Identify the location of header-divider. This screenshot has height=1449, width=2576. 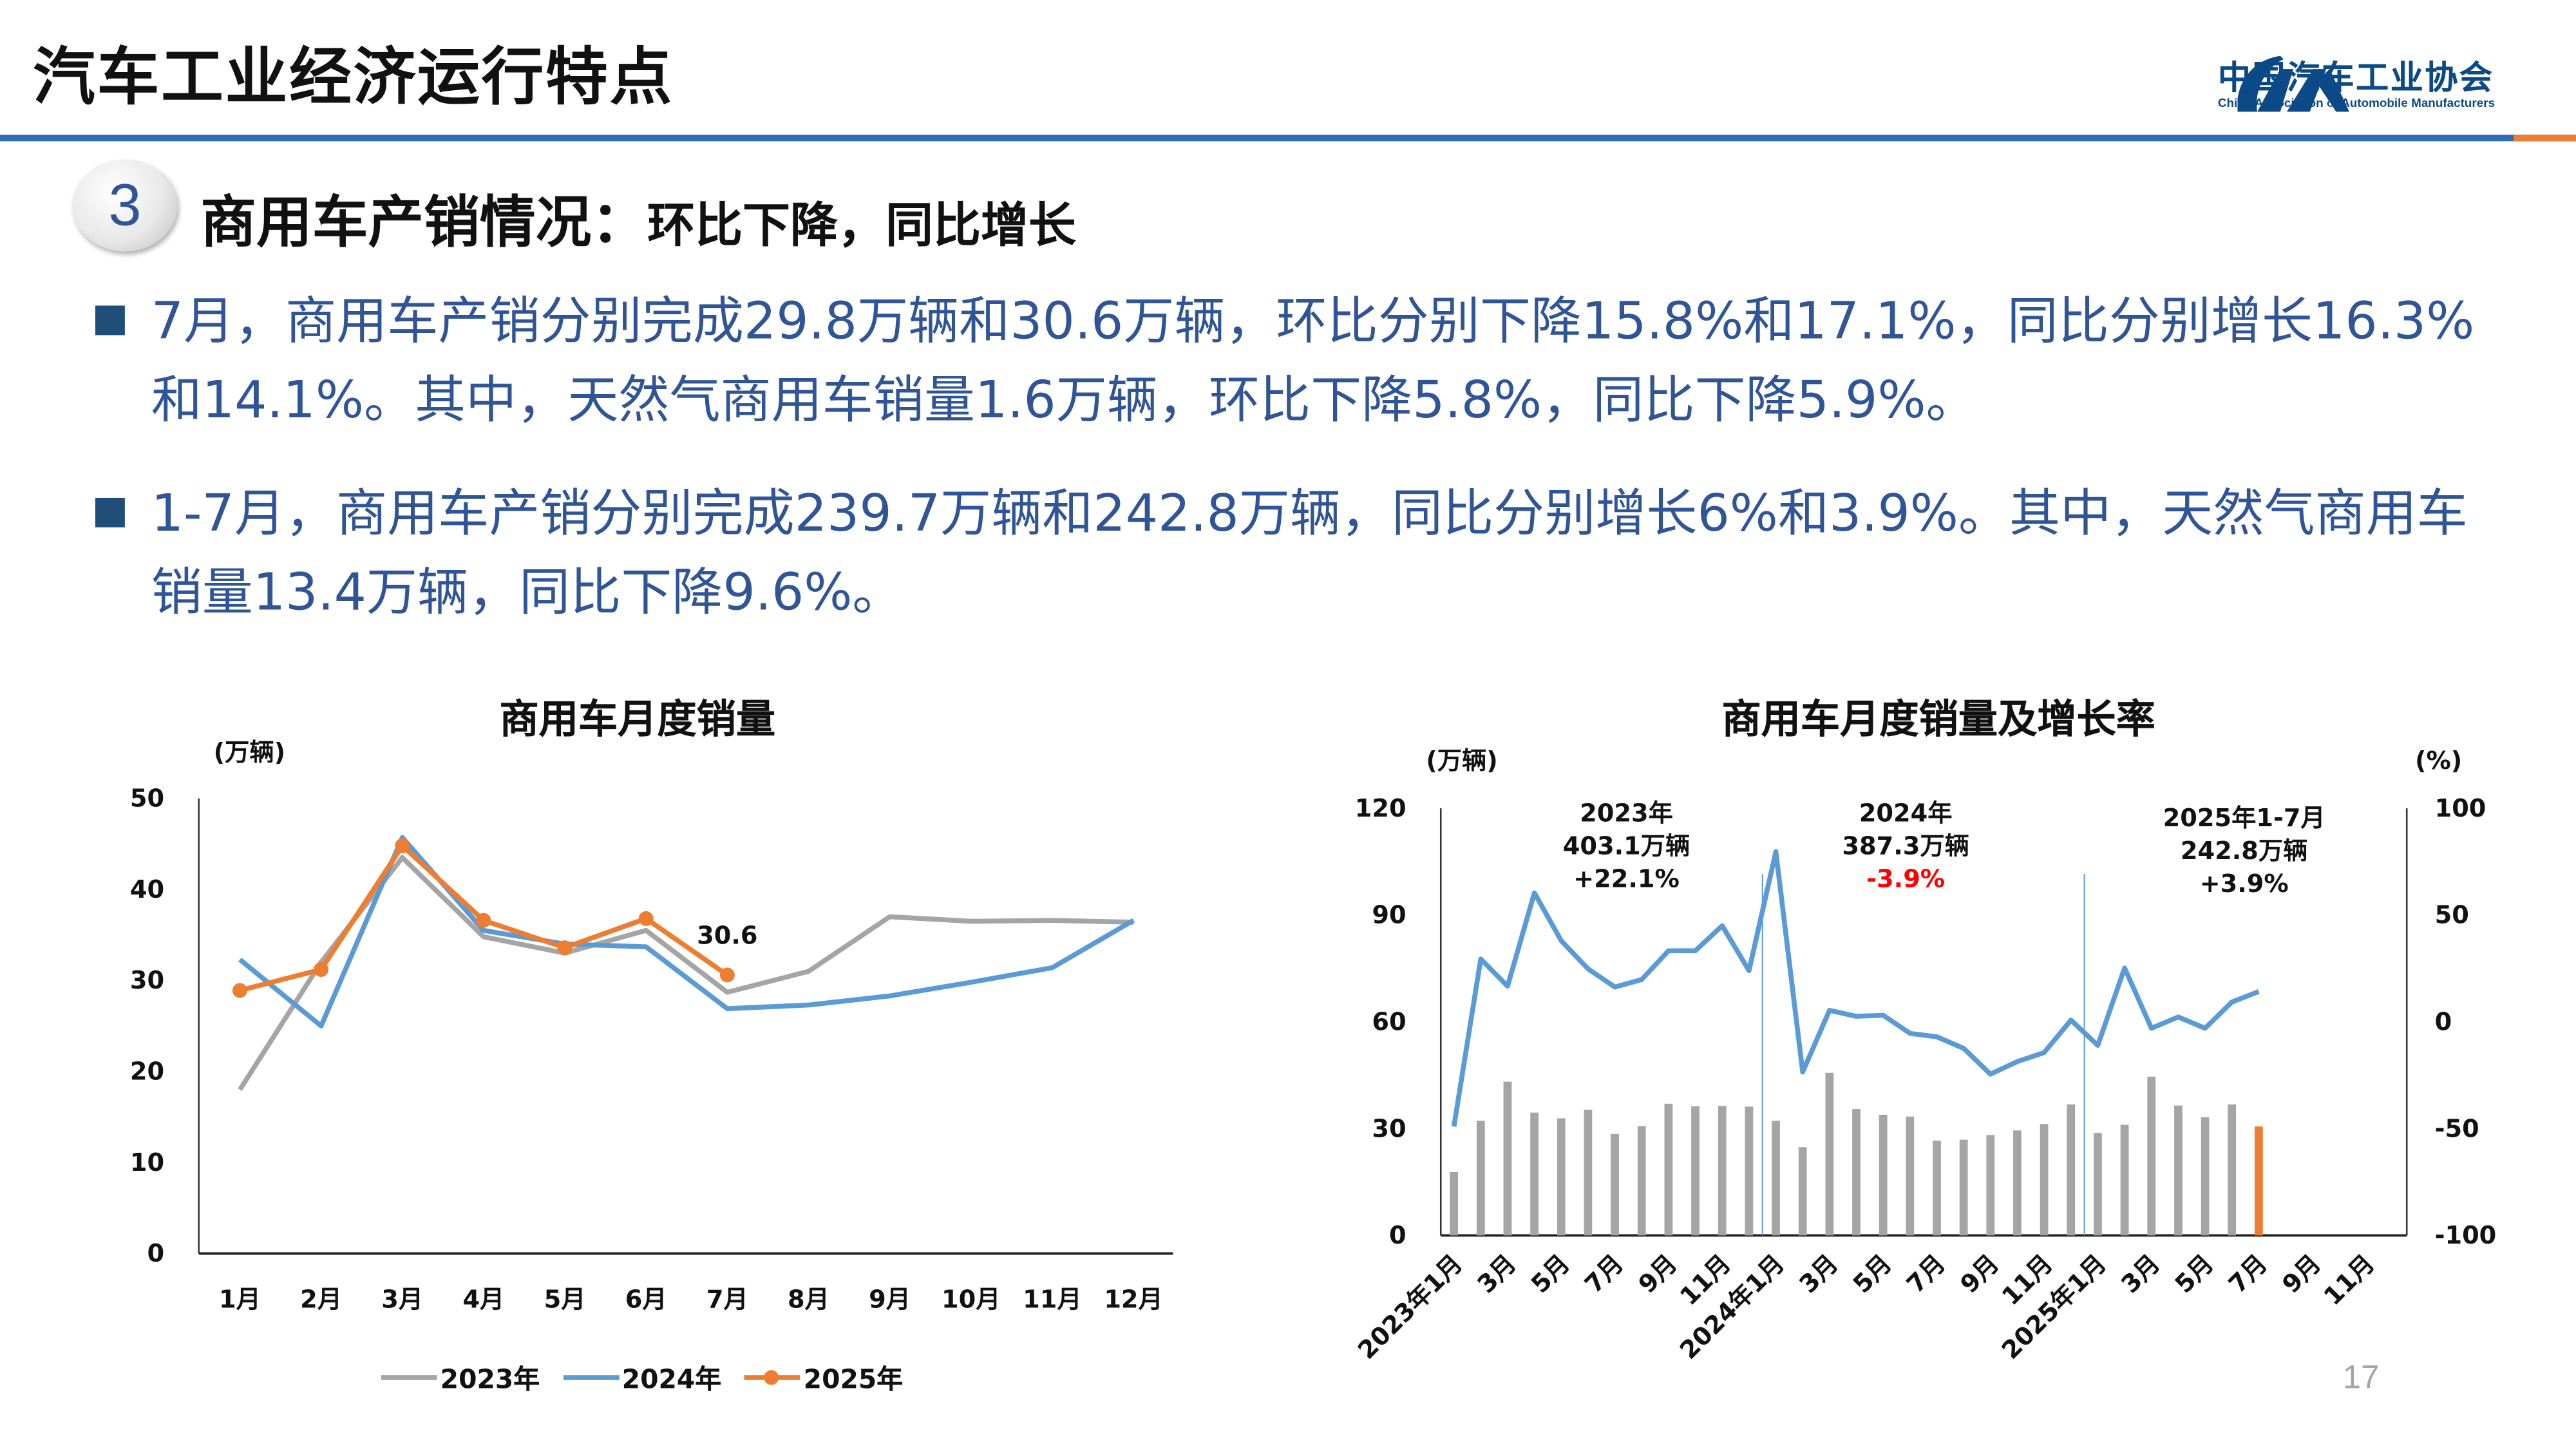
(1288, 139).